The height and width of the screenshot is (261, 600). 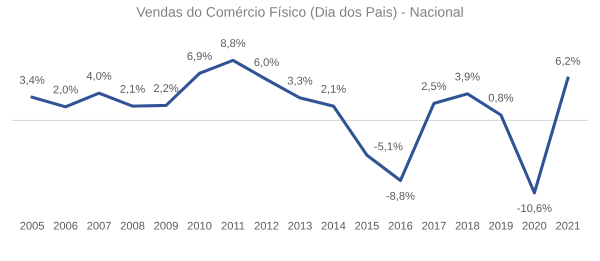 I want to click on data-label: 8,8%, so click(x=233, y=43).